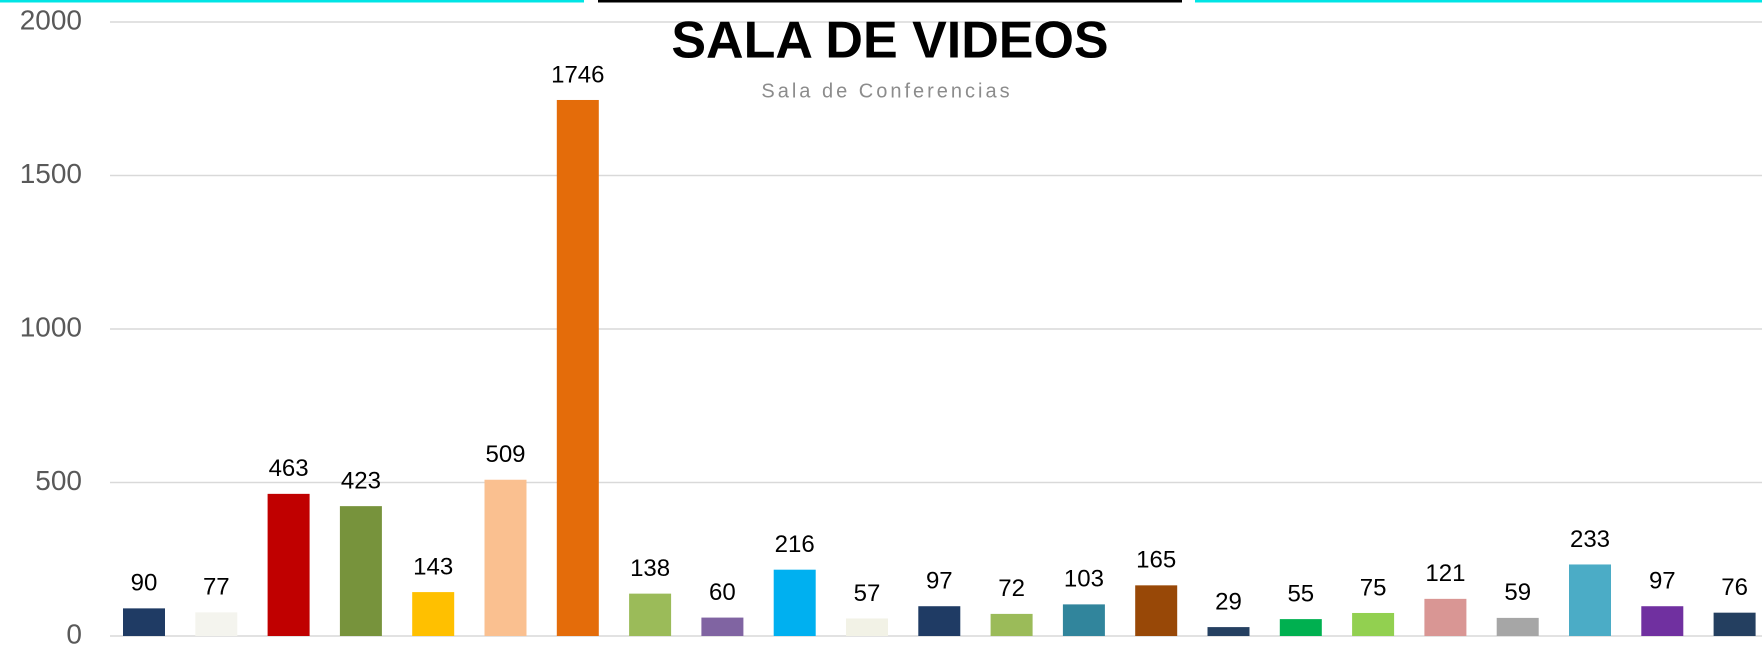  I want to click on value-label: 216, so click(795, 544).